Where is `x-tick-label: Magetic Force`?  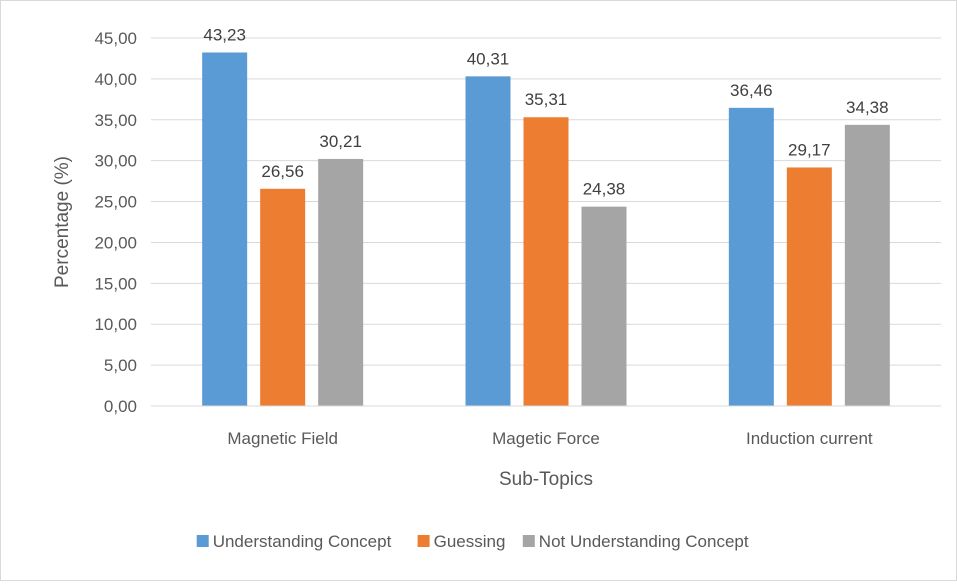
x-tick-label: Magetic Force is located at coordinates (546, 438).